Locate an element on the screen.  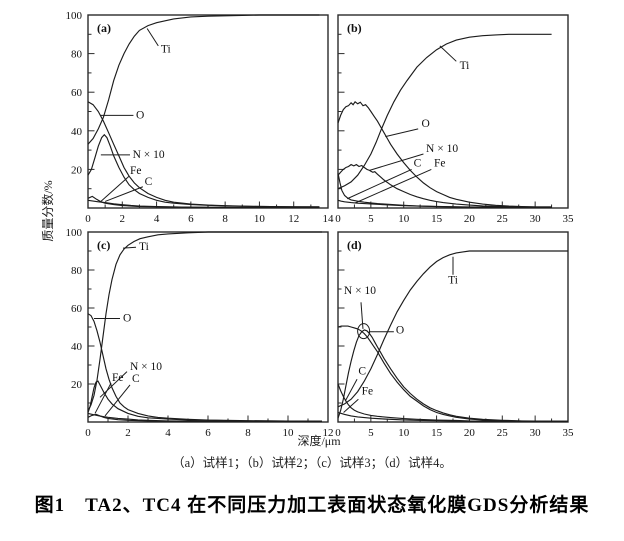
subplot-label-b: (b) is located at coordinates (354, 28).